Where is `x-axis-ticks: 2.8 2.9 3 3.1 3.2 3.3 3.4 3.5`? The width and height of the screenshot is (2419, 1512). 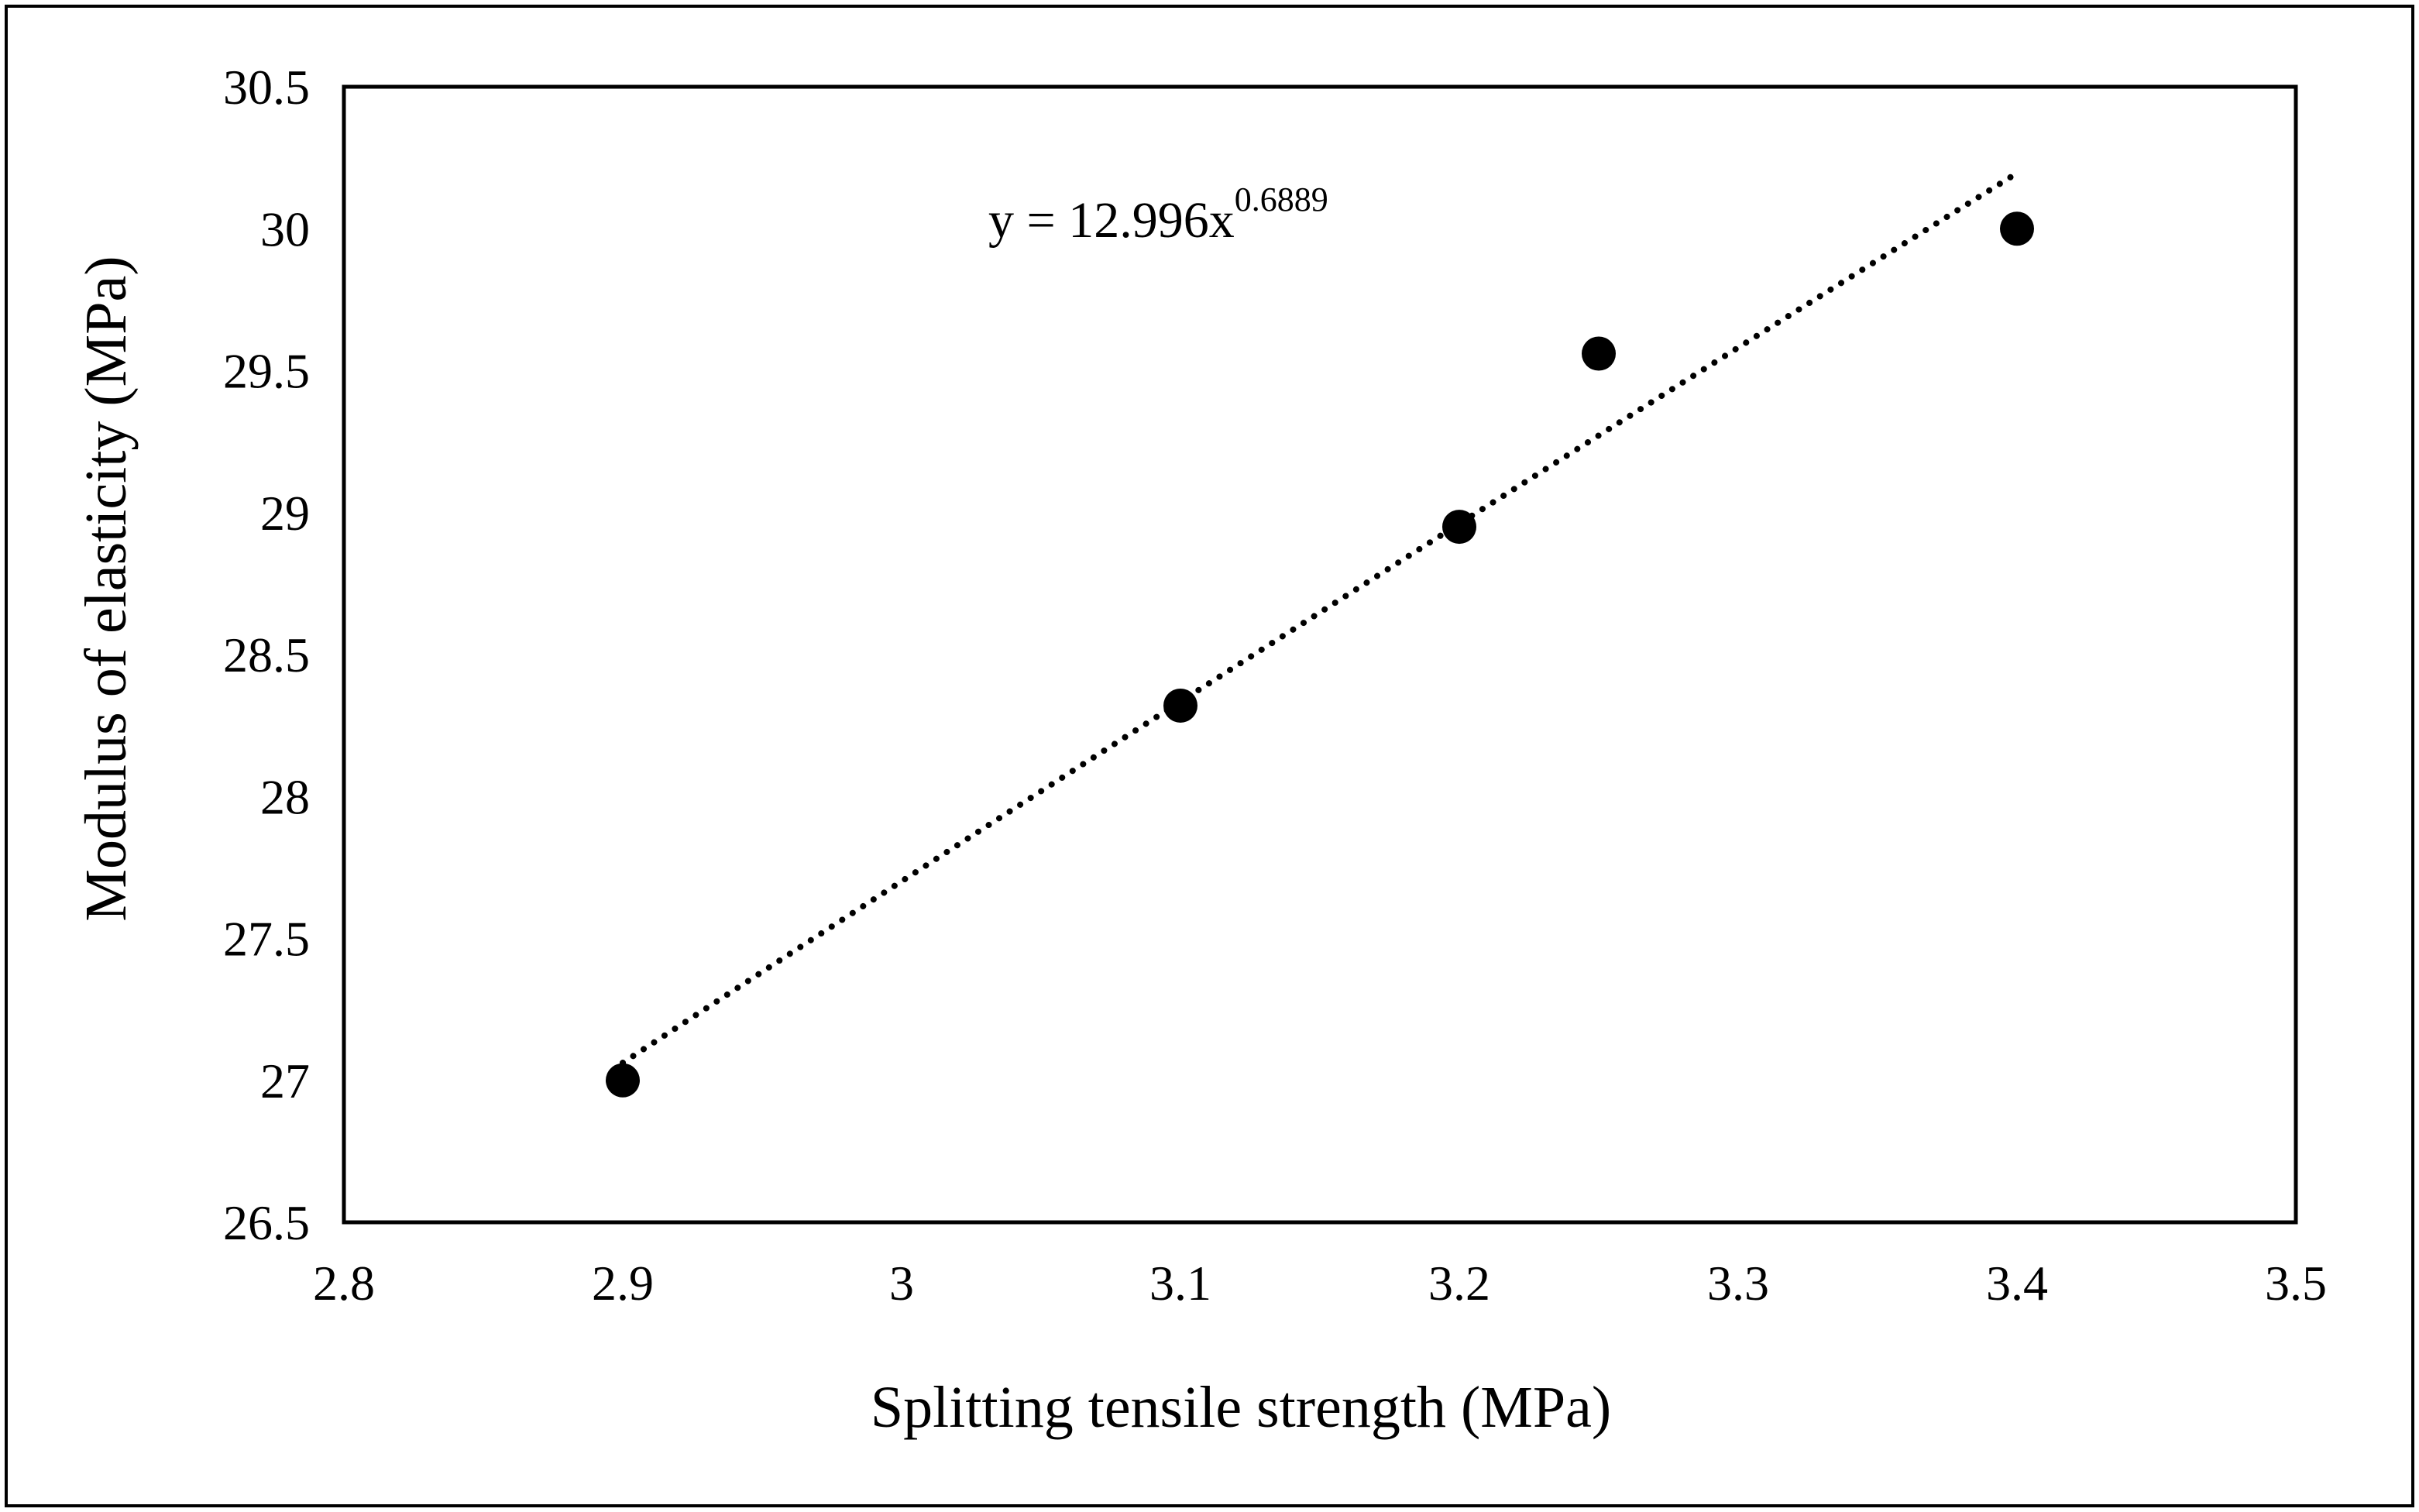
x-axis-ticks: 2.8 2.9 3 3.1 3.2 3.3 3.4 3.5 is located at coordinates (1320, 1283).